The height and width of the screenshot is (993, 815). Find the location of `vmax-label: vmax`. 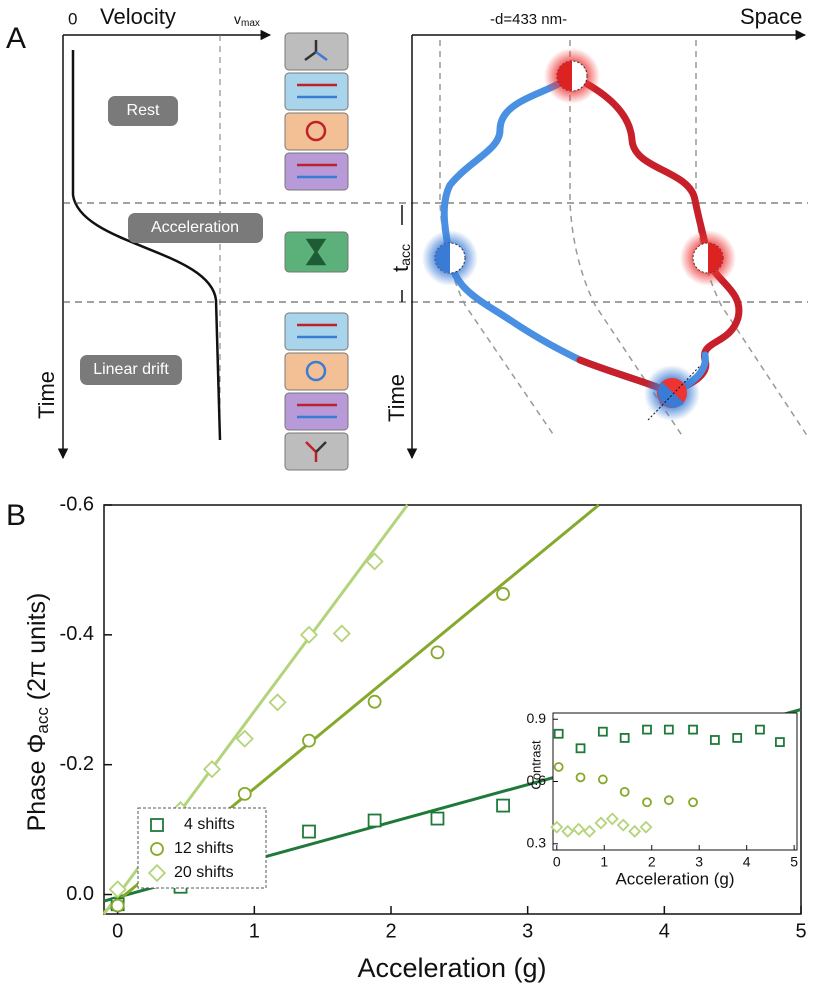

vmax-label: vmax is located at coordinates (247, 20).